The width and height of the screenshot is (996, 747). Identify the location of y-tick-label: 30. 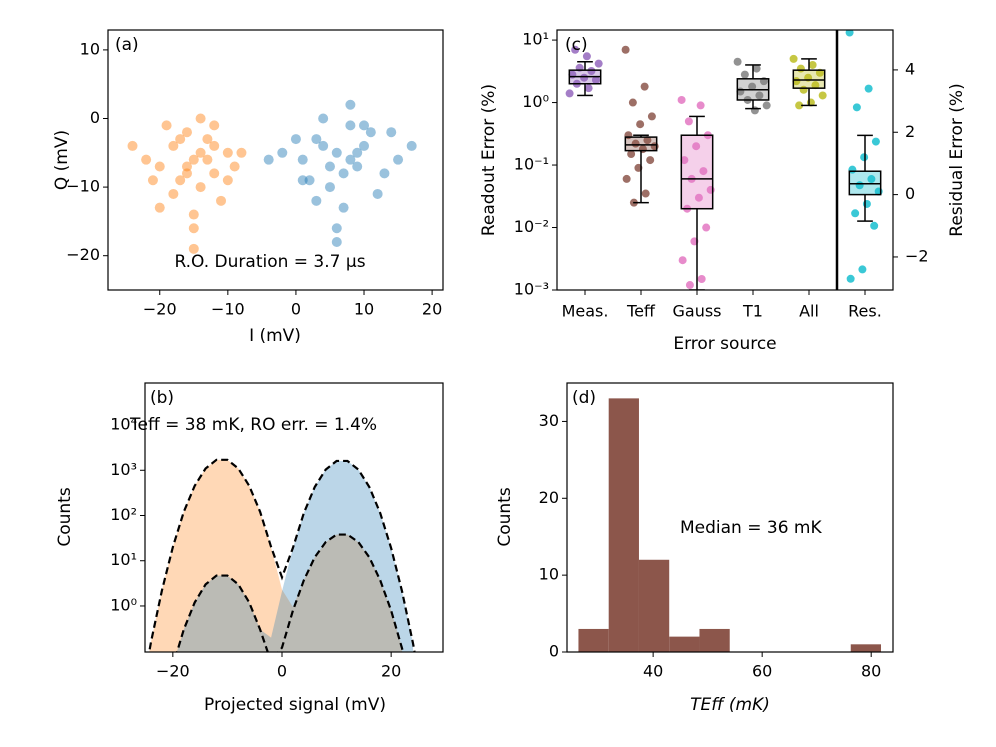
(549, 420).